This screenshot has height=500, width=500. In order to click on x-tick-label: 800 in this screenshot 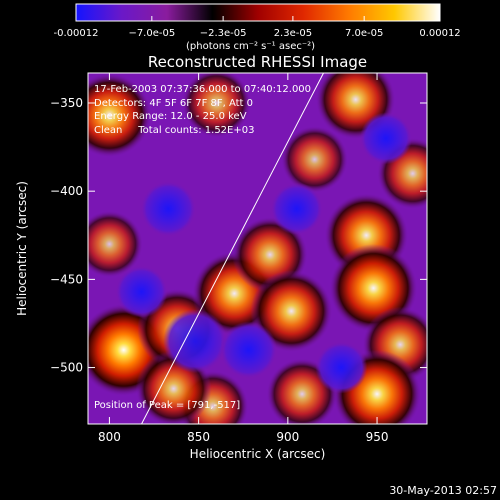, I will do `click(109, 437)`.